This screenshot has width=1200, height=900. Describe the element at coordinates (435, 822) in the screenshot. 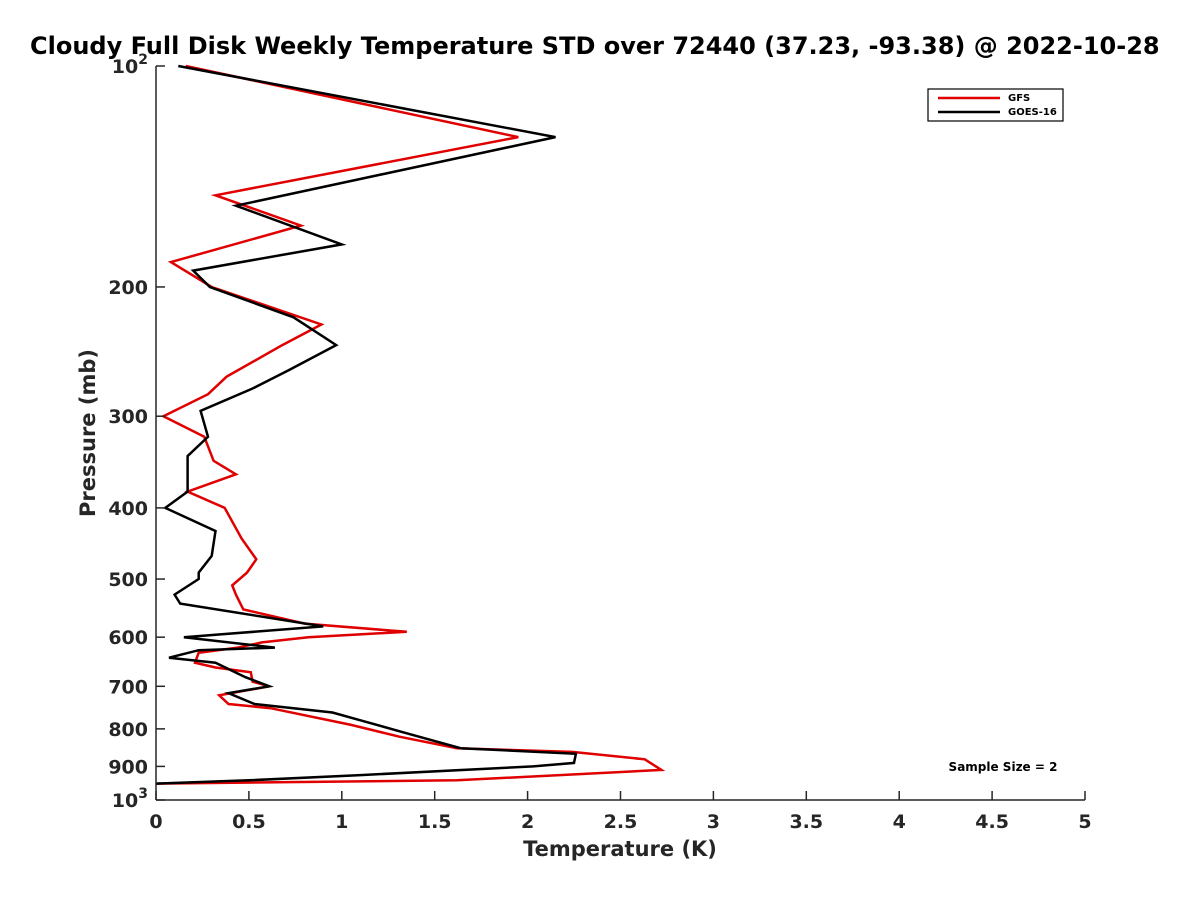

I see `x-tick-label: 1.5` at that location.